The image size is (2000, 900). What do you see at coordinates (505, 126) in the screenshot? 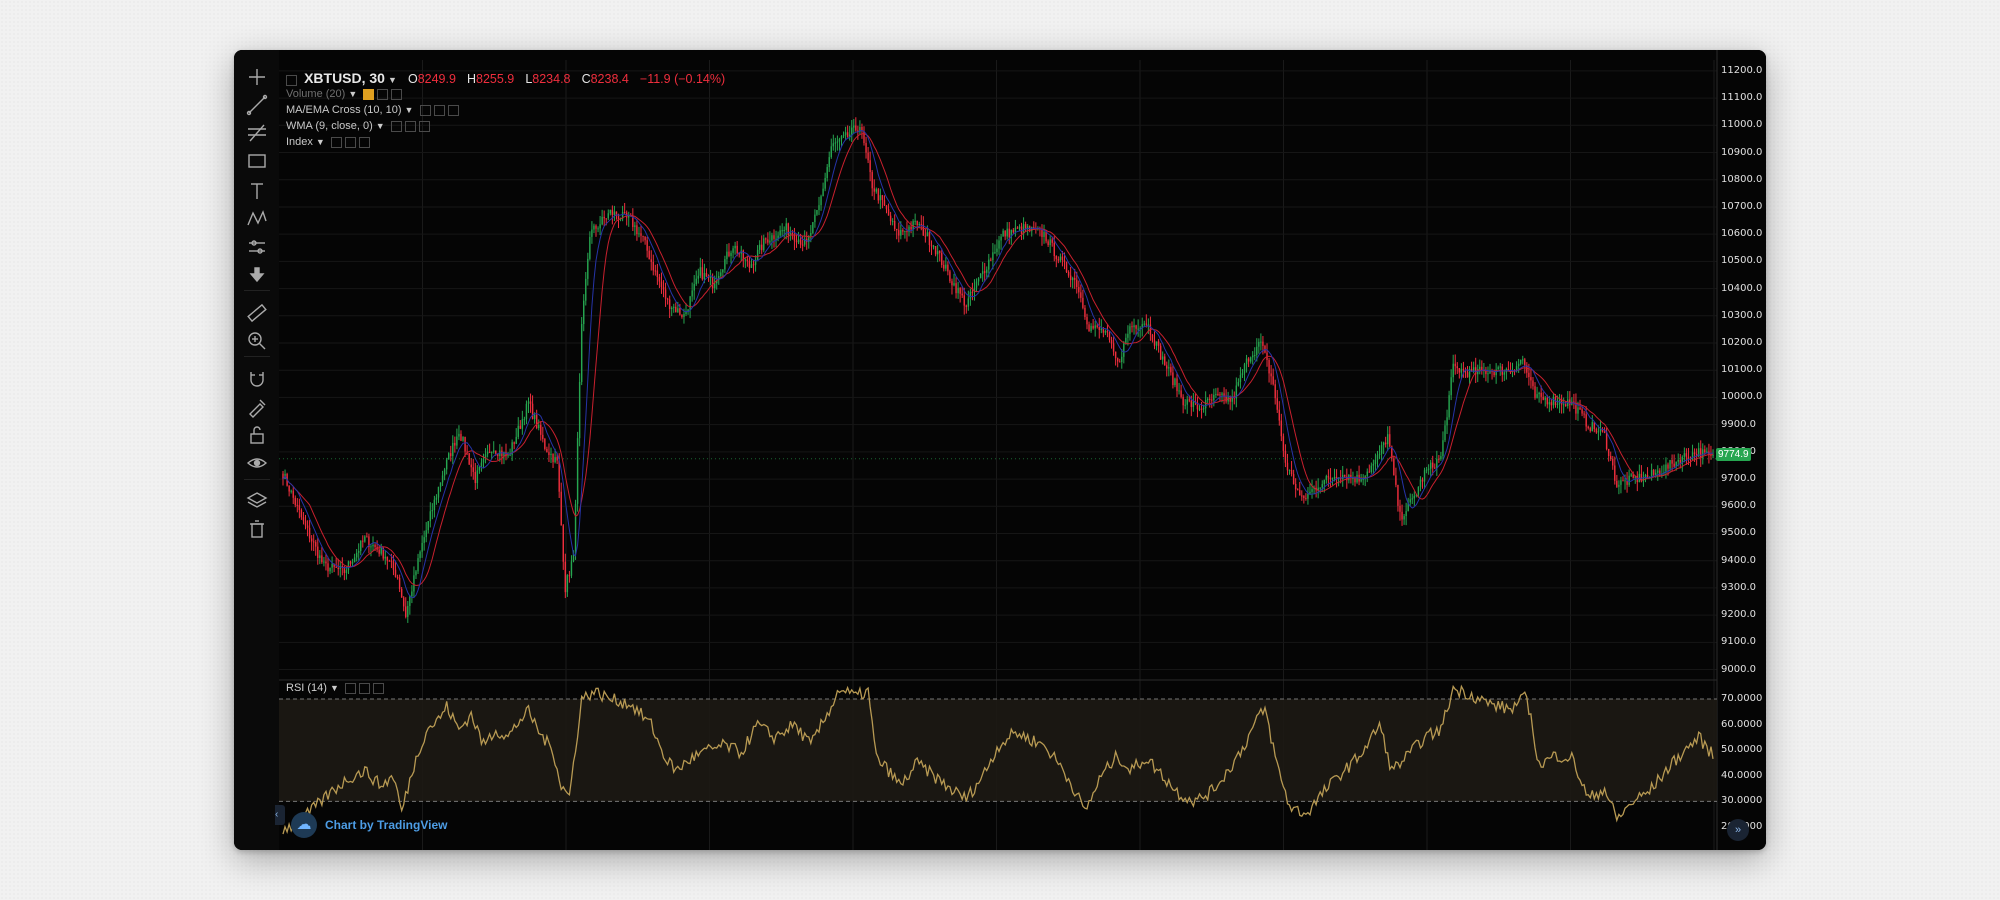
I see `indicator-wma: WMA (9, close, 0) ▼` at bounding box center [505, 126].